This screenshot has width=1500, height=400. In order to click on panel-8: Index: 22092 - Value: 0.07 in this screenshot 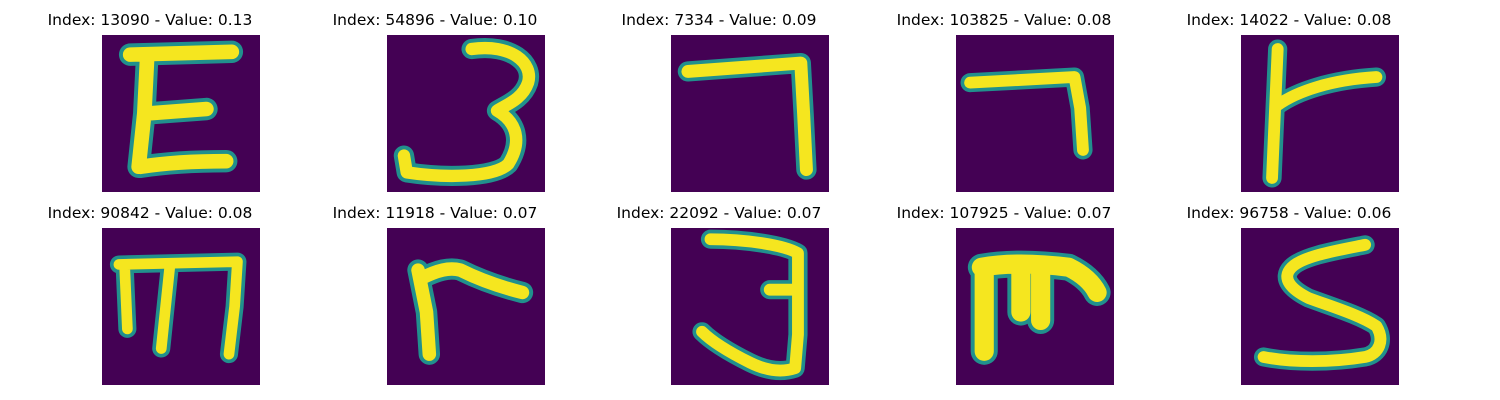, I will do `click(719, 293)`.